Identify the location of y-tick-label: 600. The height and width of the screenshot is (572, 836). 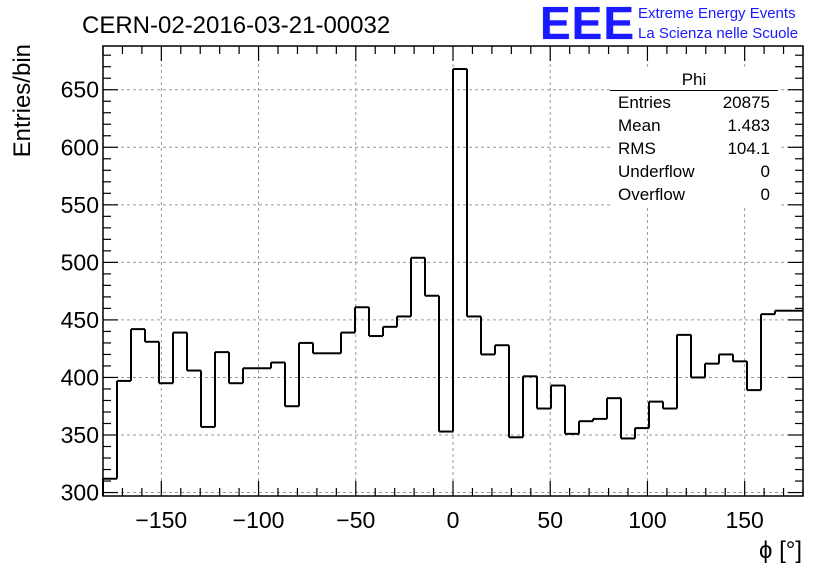
(80, 147).